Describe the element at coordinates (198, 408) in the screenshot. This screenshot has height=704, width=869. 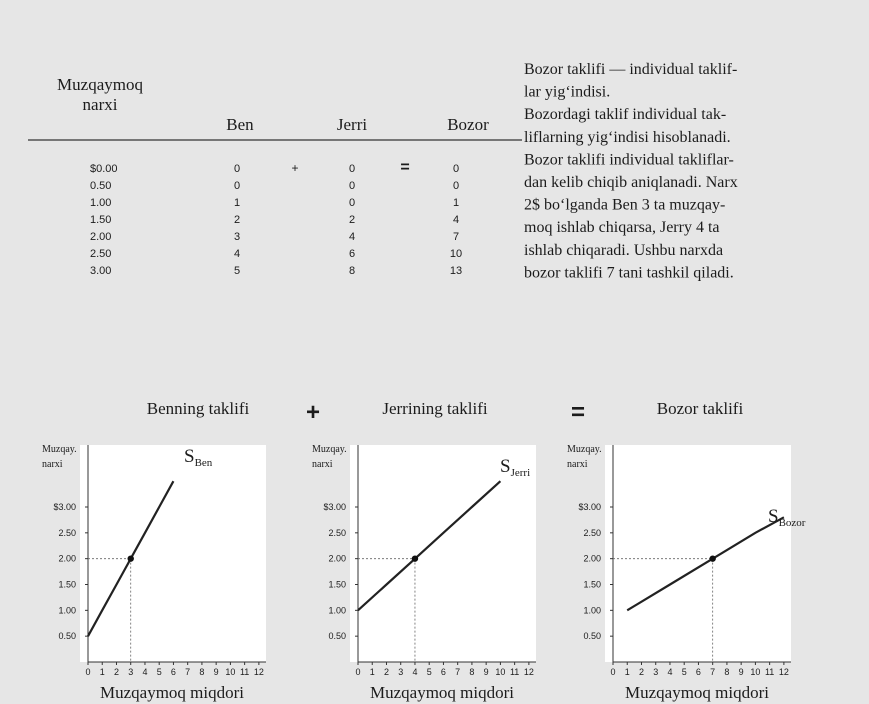
I see `chart-title: Benning taklifi` at that location.